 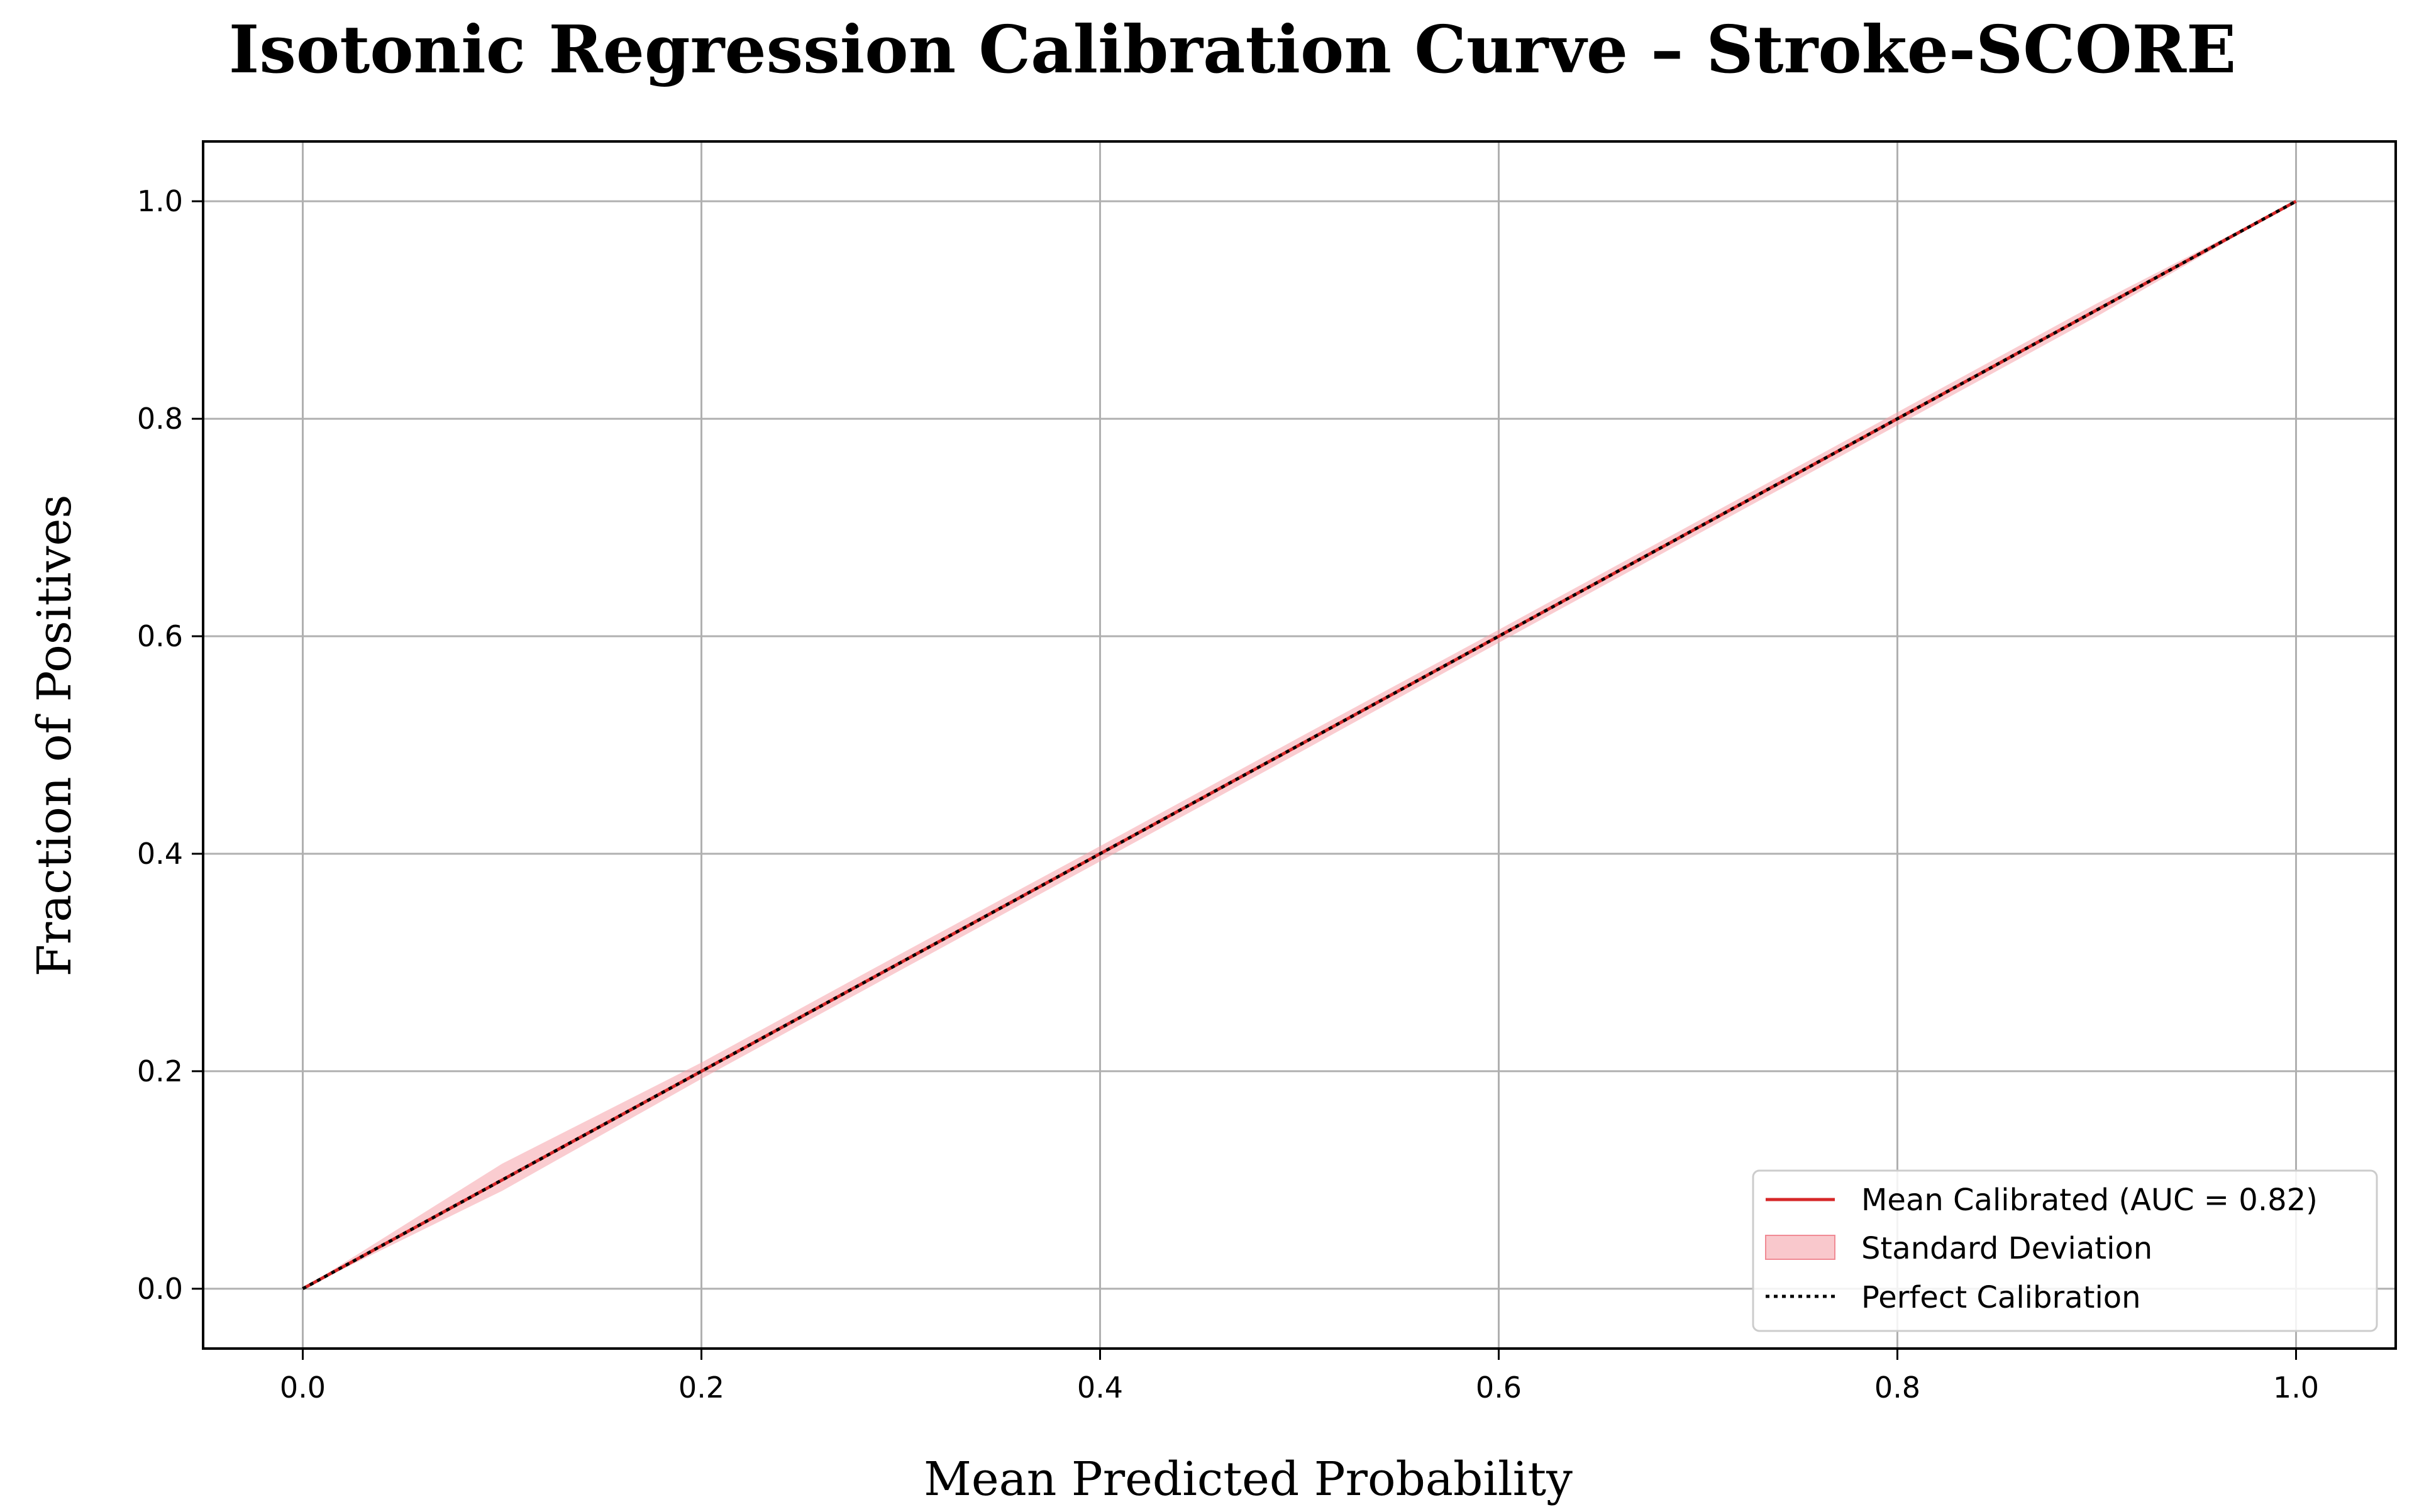 What do you see at coordinates (2001, 1297) in the screenshot?
I see `legend-perfect-label: Perfect Calibration` at bounding box center [2001, 1297].